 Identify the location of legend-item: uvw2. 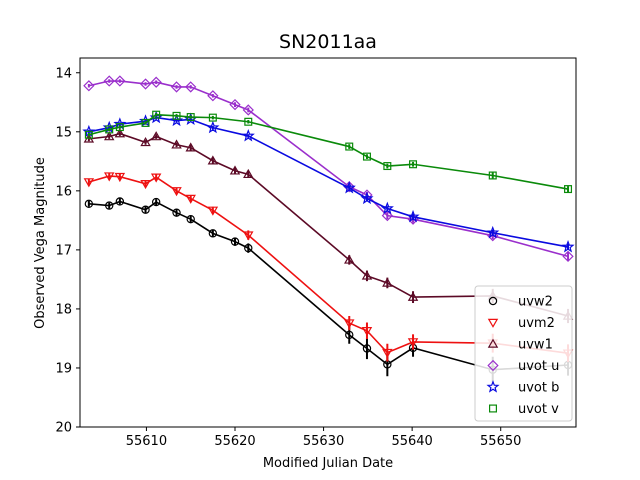
(520, 302).